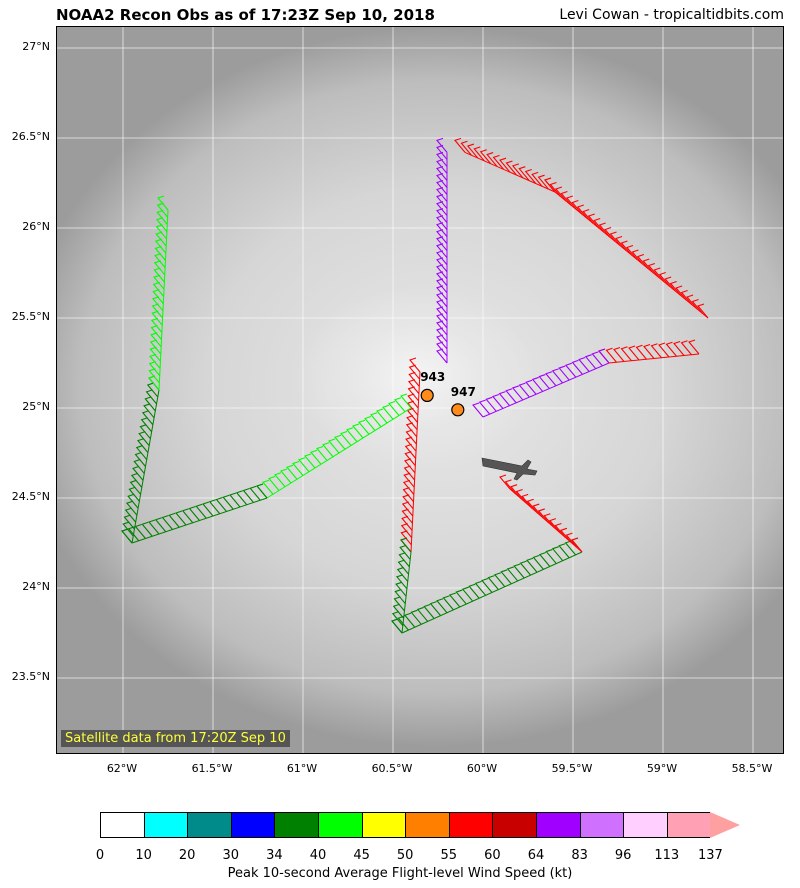 This screenshot has height=888, width=800. Describe the element at coordinates (361, 855) in the screenshot. I see `colorbar-tick-label: 45` at that location.